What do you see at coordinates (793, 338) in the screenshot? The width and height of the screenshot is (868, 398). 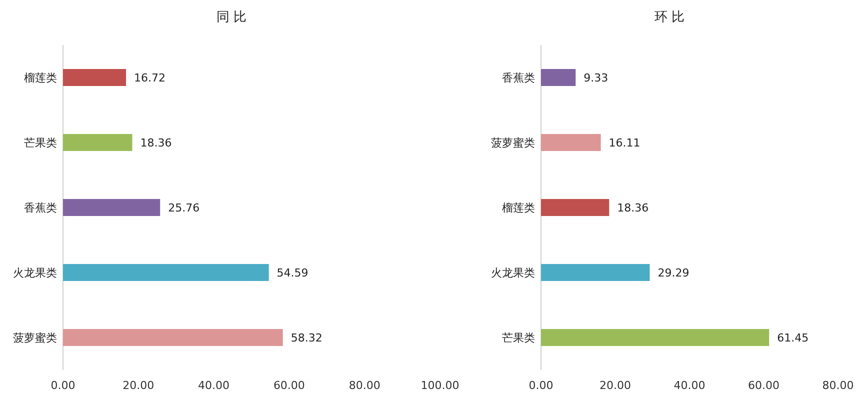 I see `data-label: 61.45` at bounding box center [793, 338].